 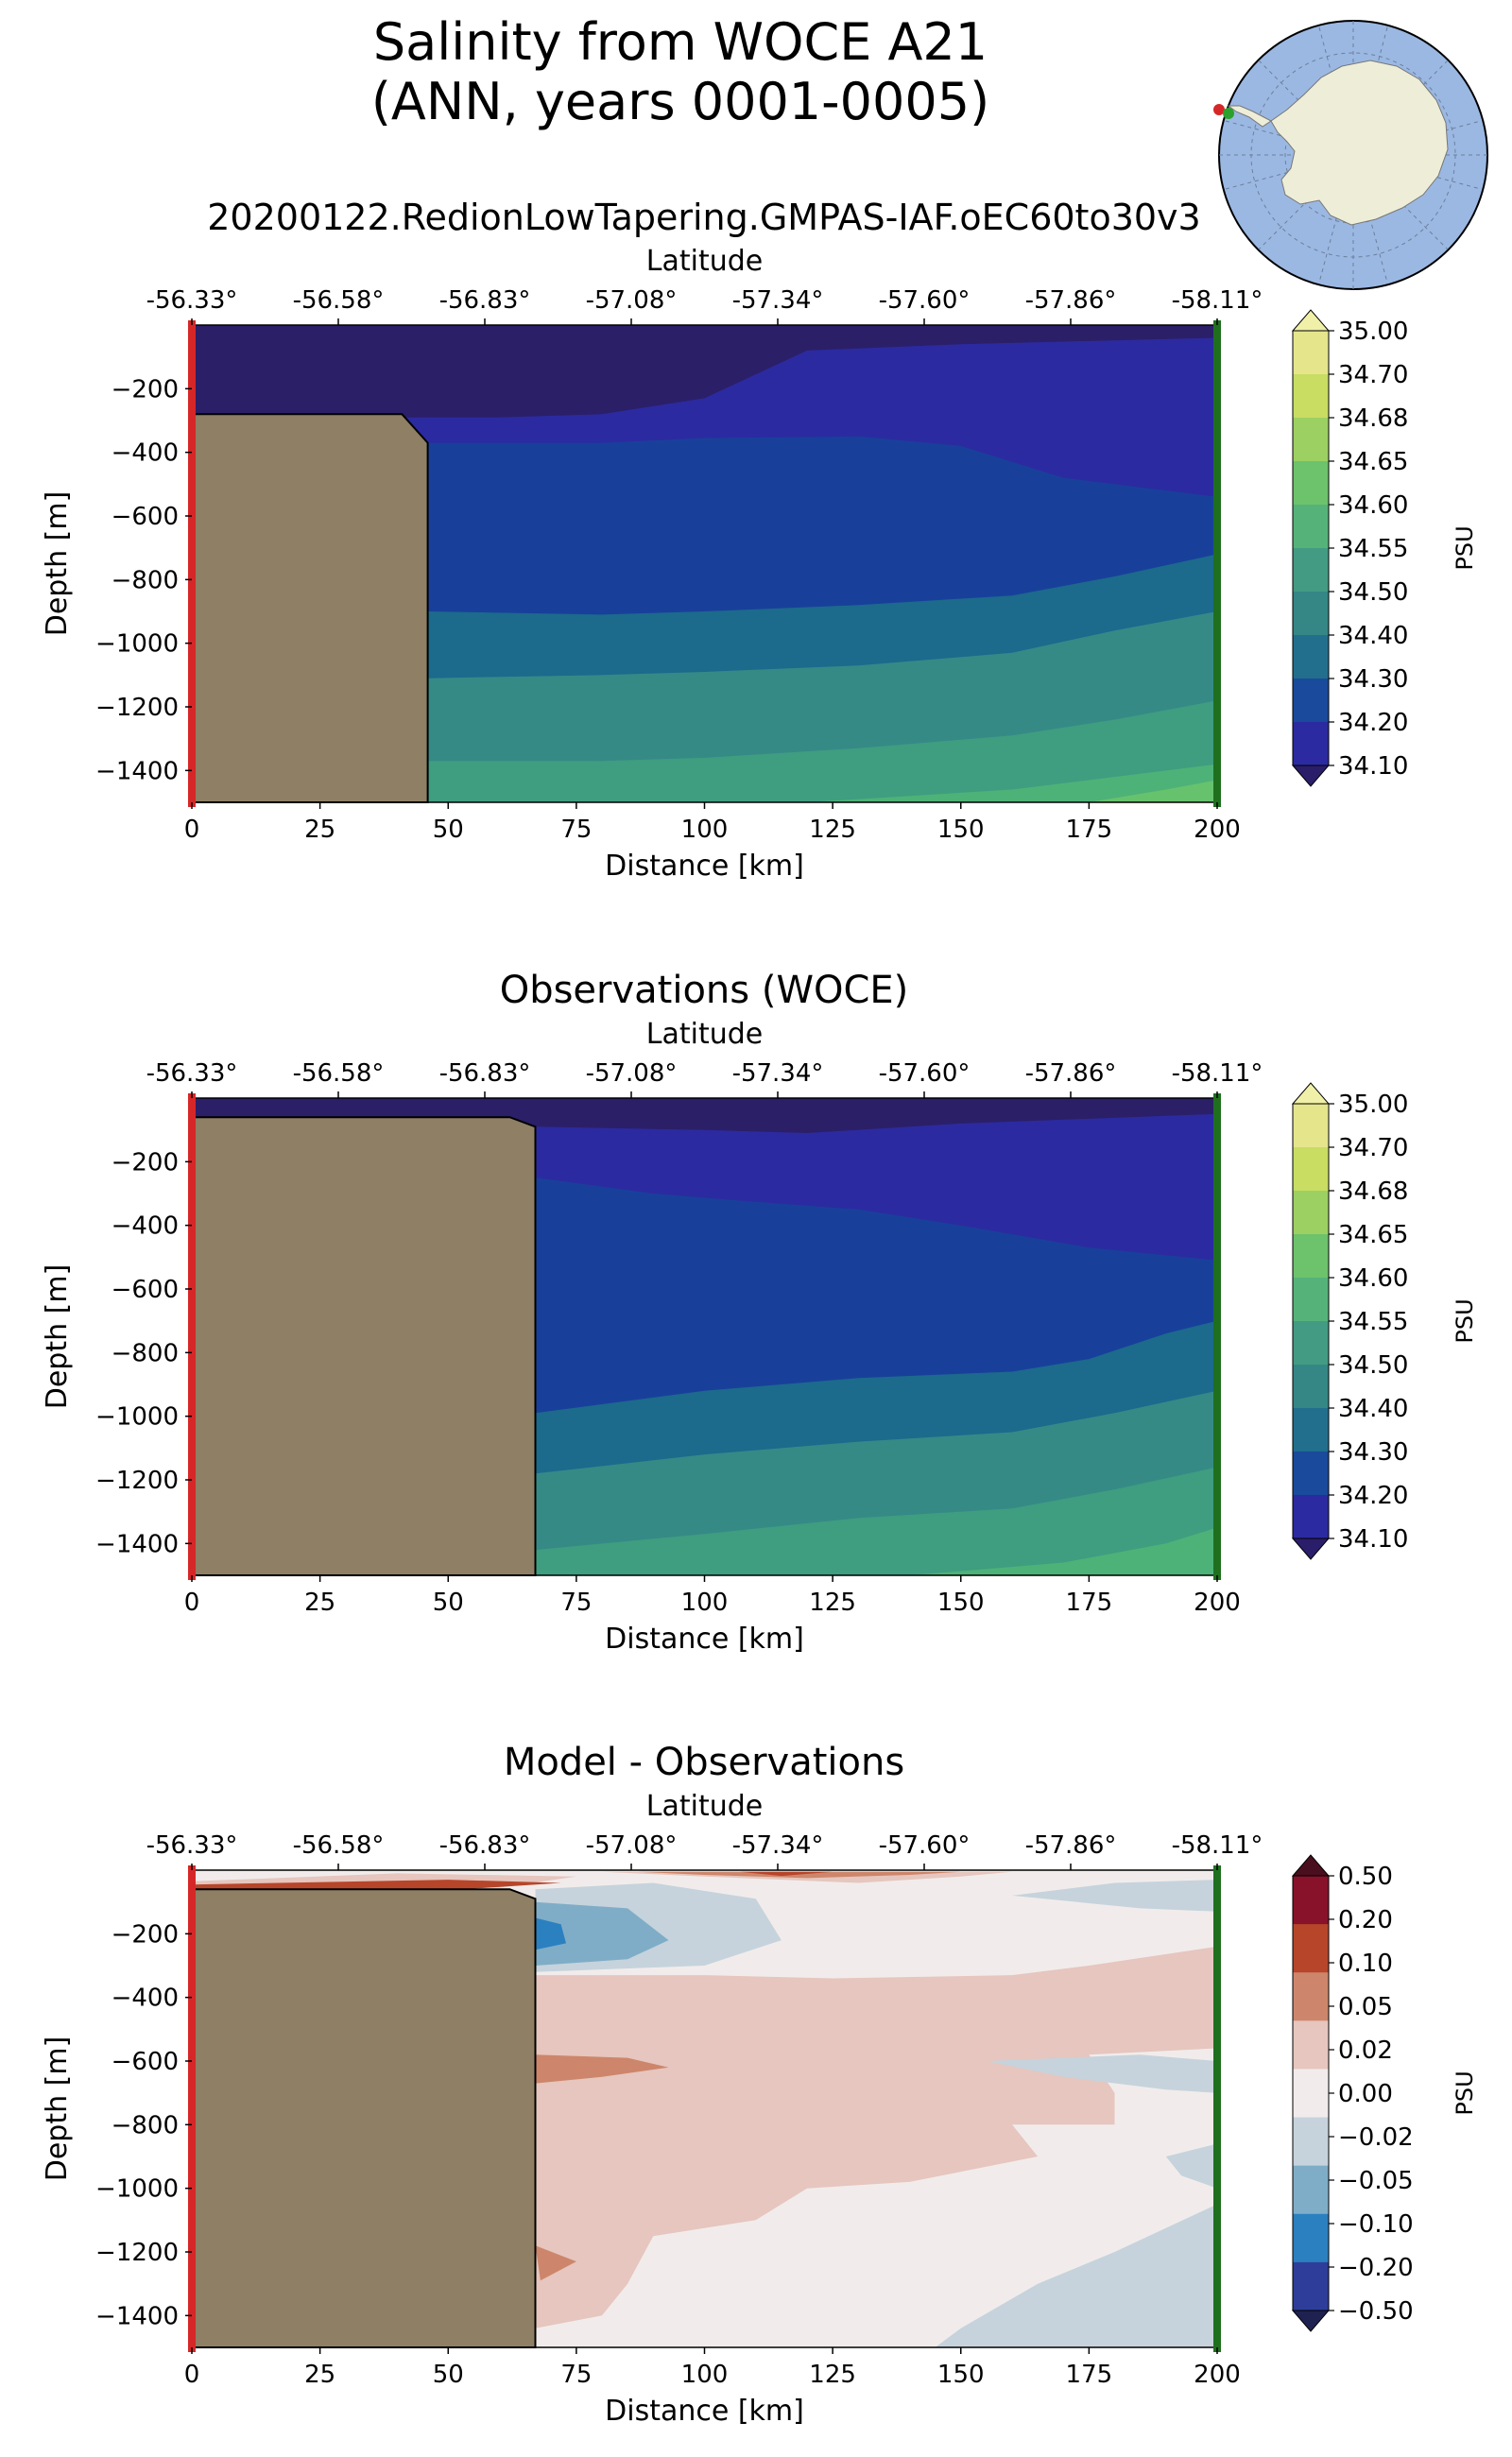 I want to click on colorbar-tick-label: 34.20, so click(x=1373, y=1496).